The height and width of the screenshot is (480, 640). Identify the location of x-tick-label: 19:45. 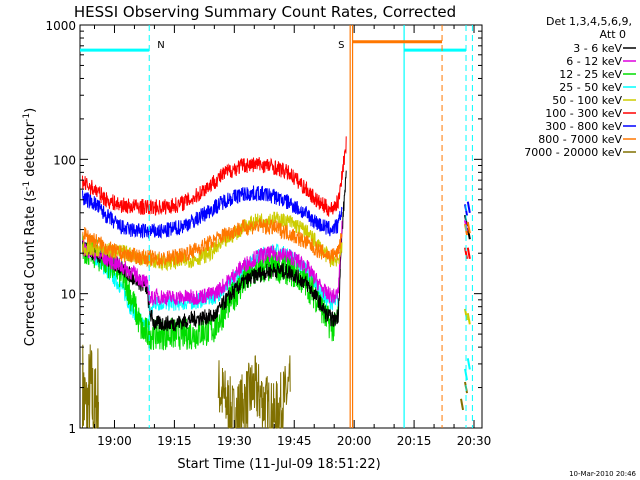
(294, 441).